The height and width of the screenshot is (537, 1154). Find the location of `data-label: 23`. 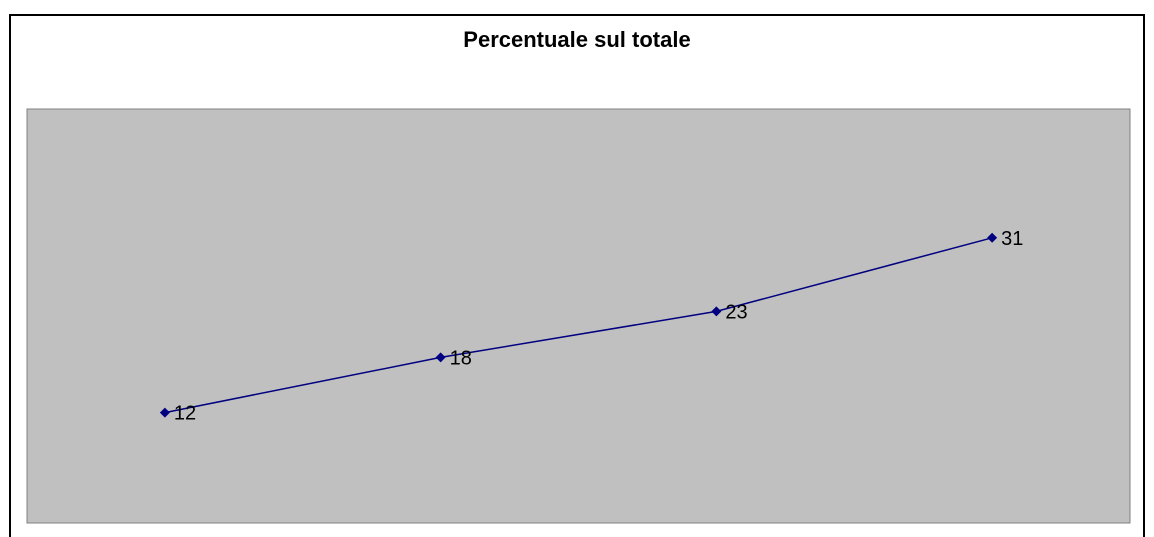

data-label: 23 is located at coordinates (736, 312).